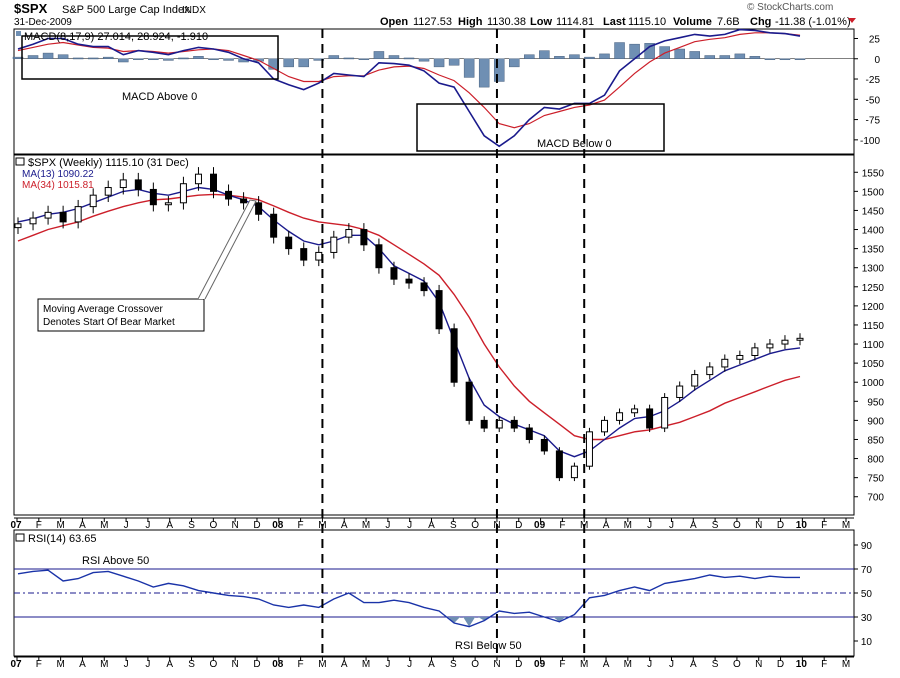  I want to click on chart-date: 31-Dec-2009, so click(43, 22).